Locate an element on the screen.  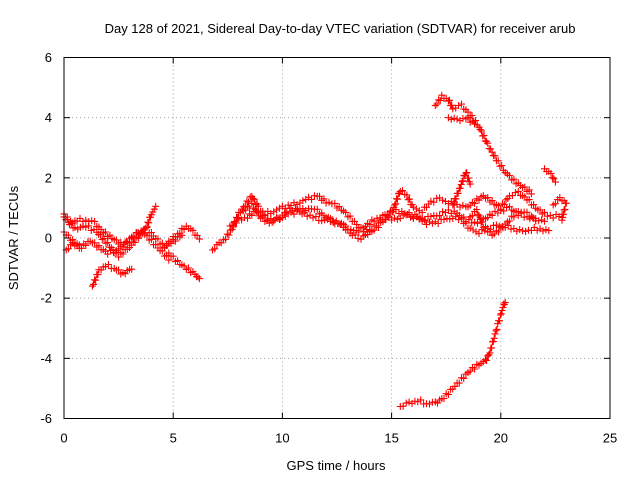
series-track-o is located at coordinates (550, 175).